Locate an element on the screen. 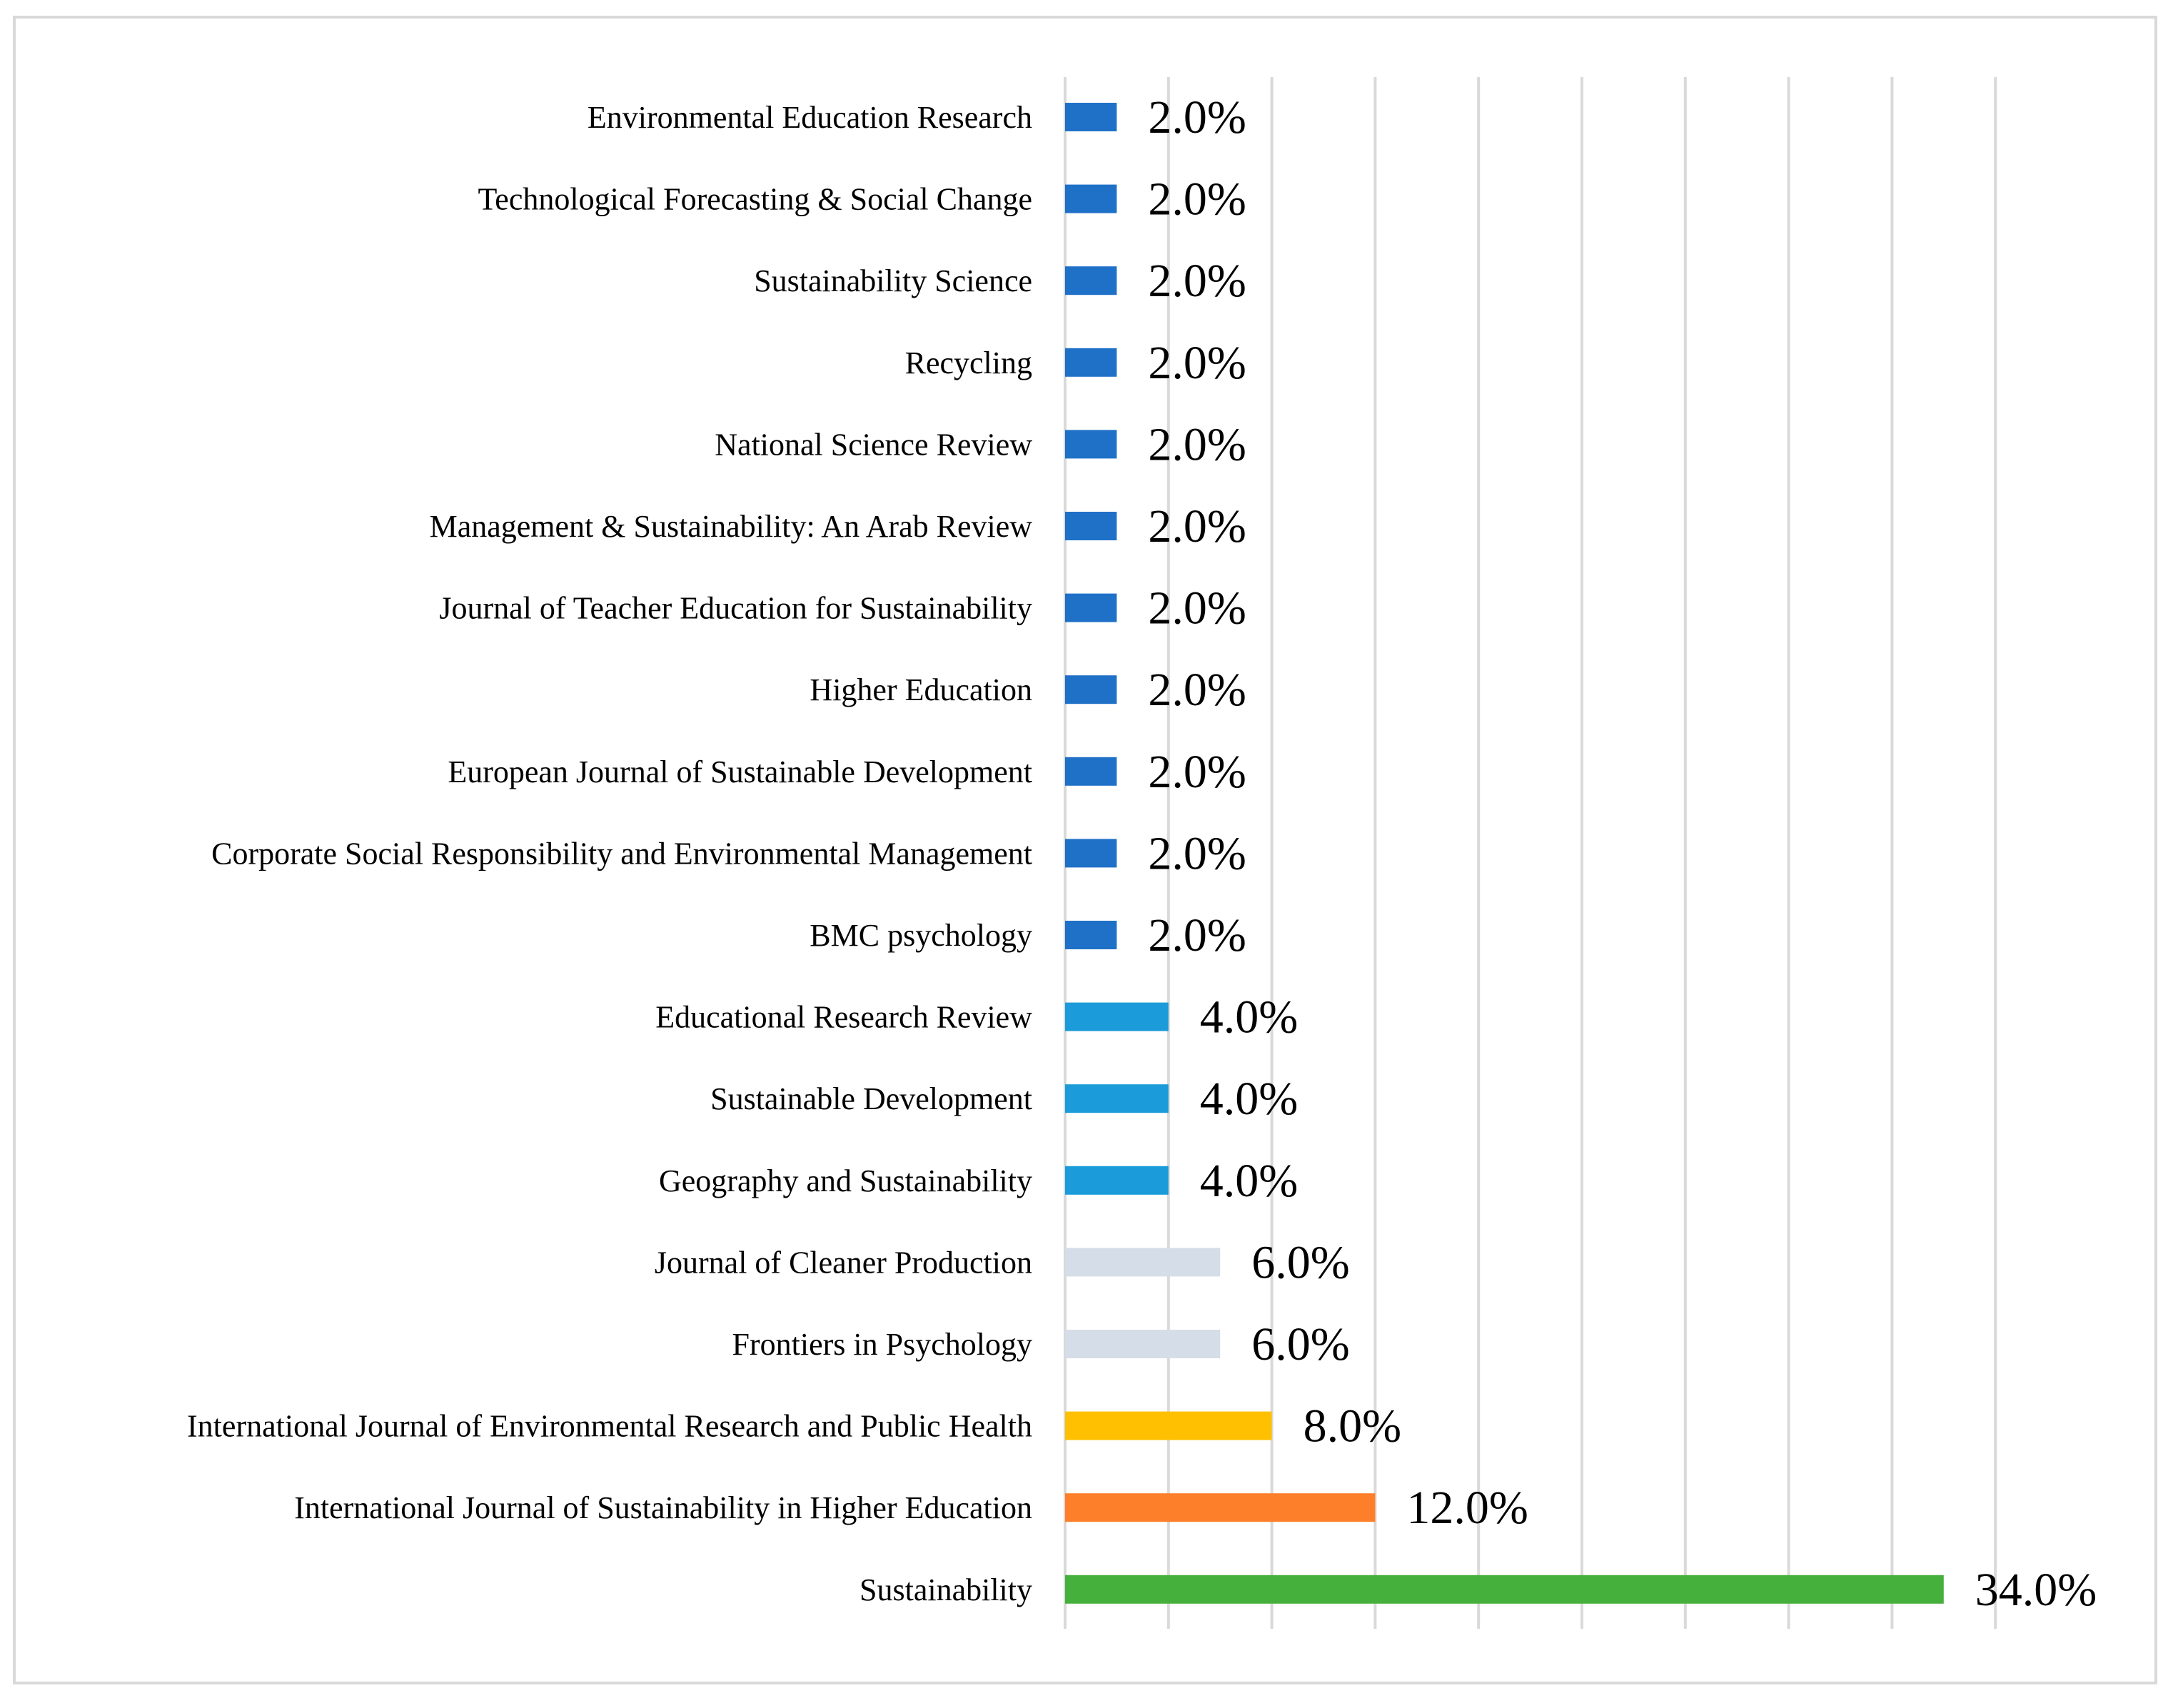 The height and width of the screenshot is (1708, 2173). value-label-15: 6.0% is located at coordinates (1300, 1344).